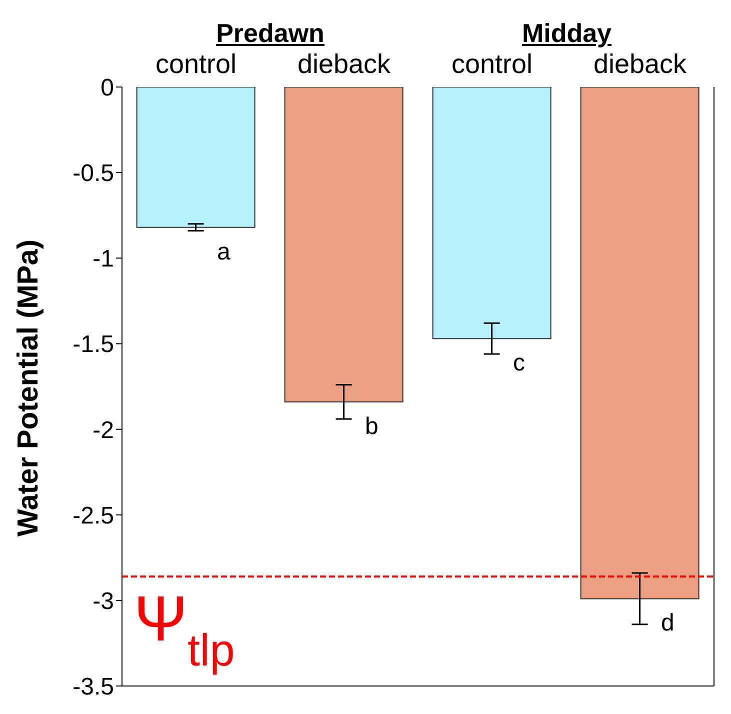 The image size is (731, 714). I want to click on y-tick-label: -1.5, so click(93, 344).